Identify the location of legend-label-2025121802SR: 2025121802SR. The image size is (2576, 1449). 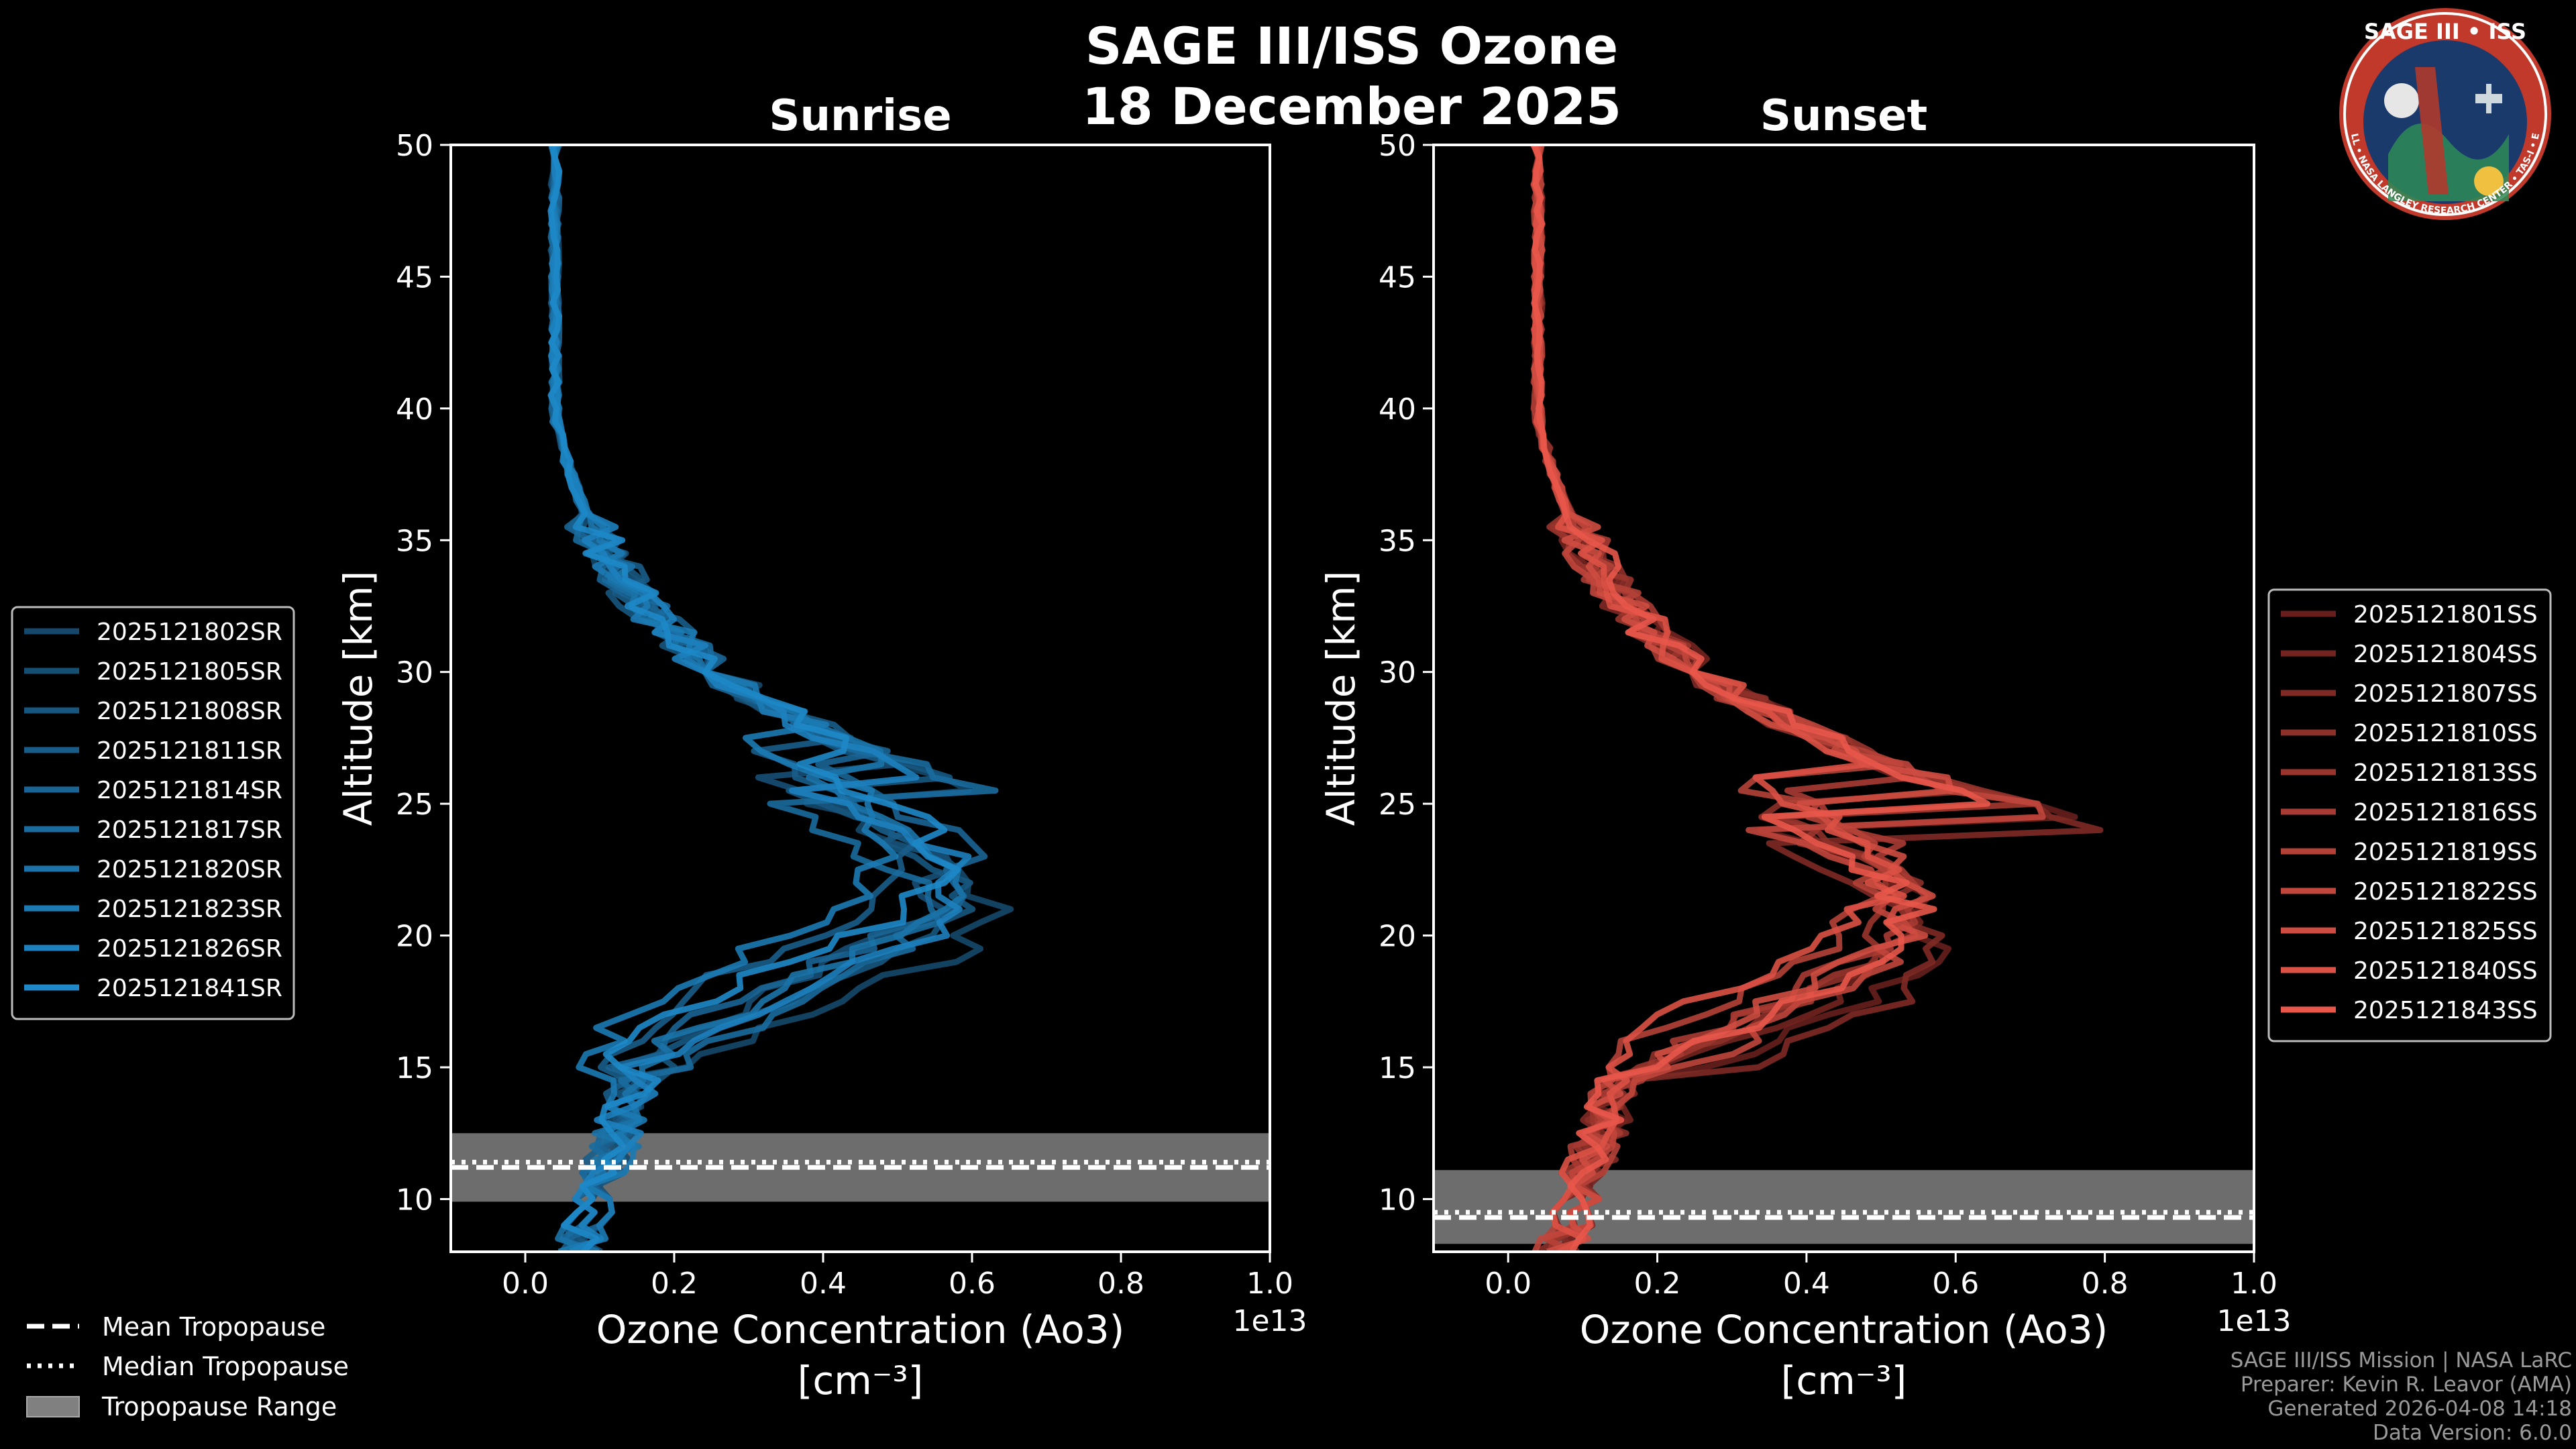
(189, 632).